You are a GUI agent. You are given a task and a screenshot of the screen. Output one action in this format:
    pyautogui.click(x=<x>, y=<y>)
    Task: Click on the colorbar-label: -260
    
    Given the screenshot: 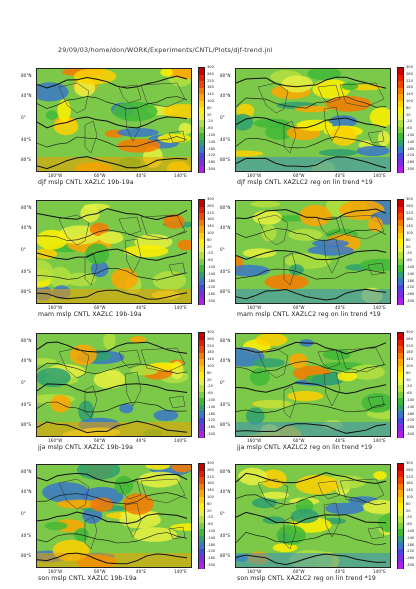 What is the action you would take?
    pyautogui.click(x=410, y=427)
    